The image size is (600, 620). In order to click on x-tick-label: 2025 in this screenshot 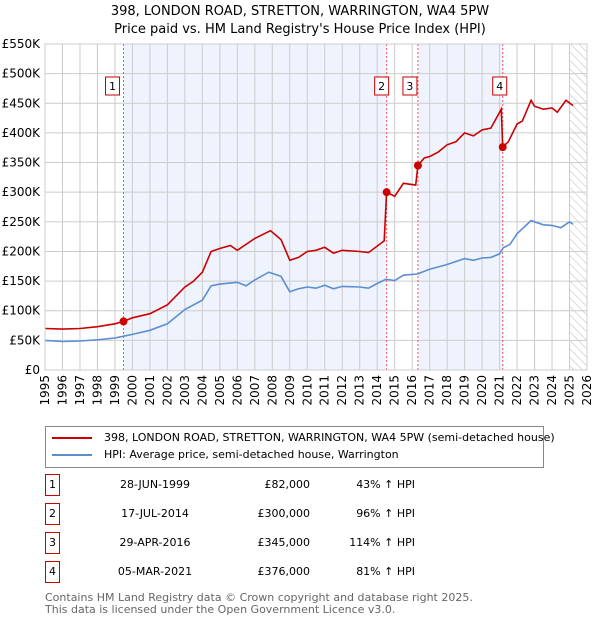, I will do `click(570, 390)`.